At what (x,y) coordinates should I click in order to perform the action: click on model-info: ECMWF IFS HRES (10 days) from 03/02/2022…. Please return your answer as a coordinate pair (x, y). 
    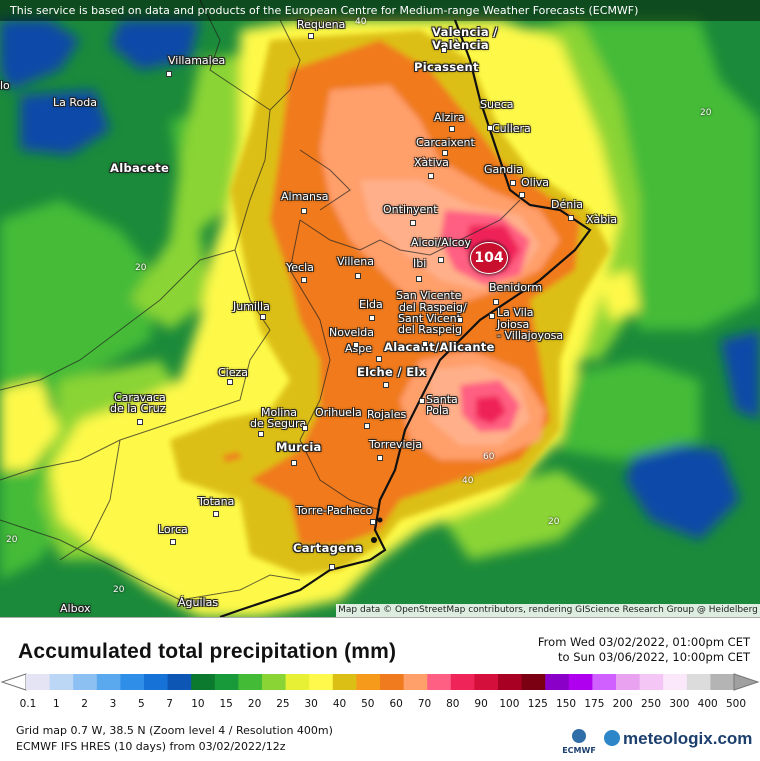
    Looking at the image, I should click on (151, 746).